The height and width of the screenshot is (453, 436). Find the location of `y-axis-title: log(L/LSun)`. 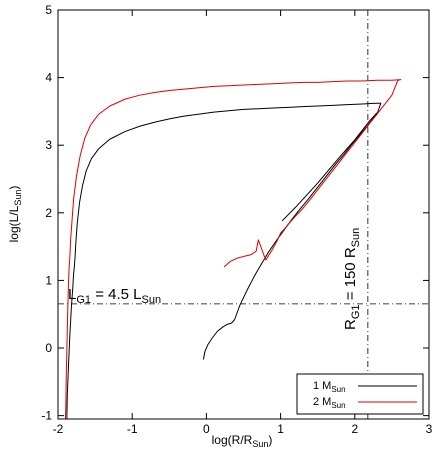

y-axis-title: log(L/LSun) is located at coordinates (15, 214).